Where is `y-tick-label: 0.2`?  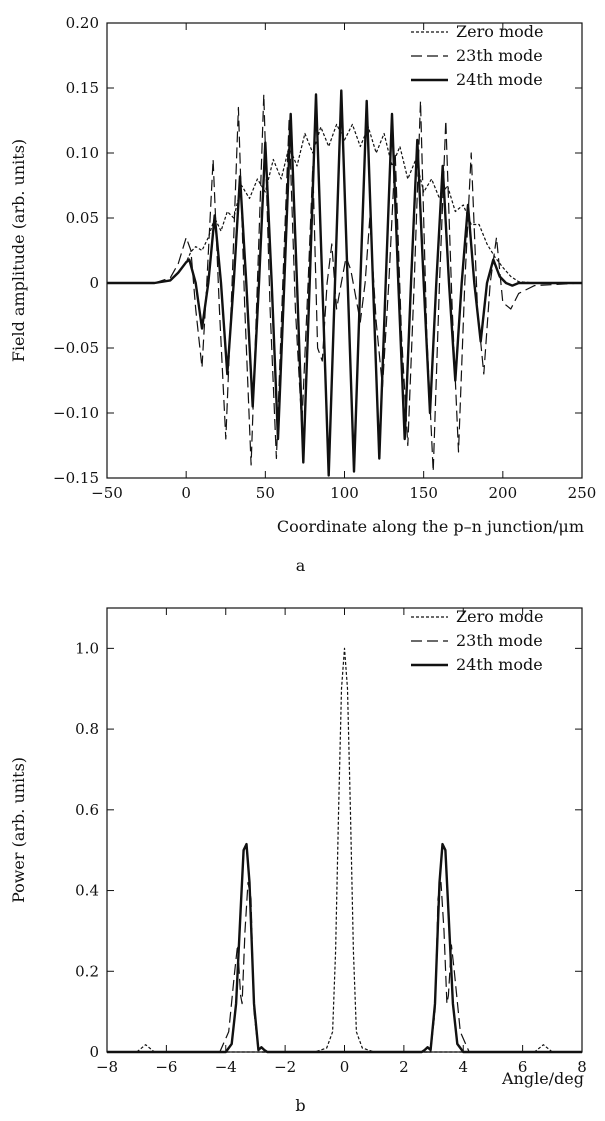 y-tick-label: 0.2 is located at coordinates (87, 971).